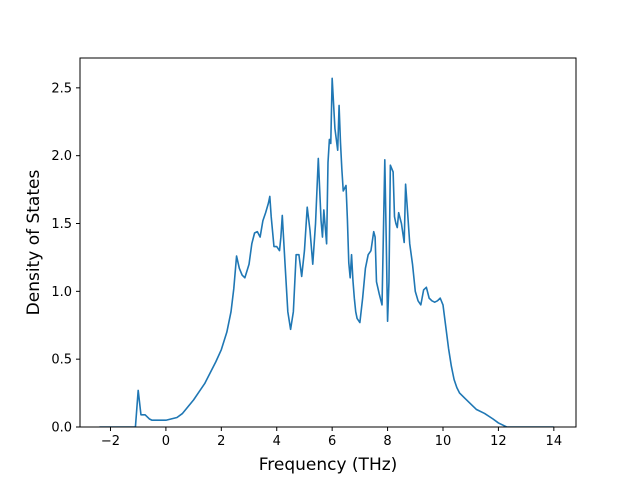 This screenshot has width=640, height=480. I want to click on x-tick-label: 6, so click(332, 441).